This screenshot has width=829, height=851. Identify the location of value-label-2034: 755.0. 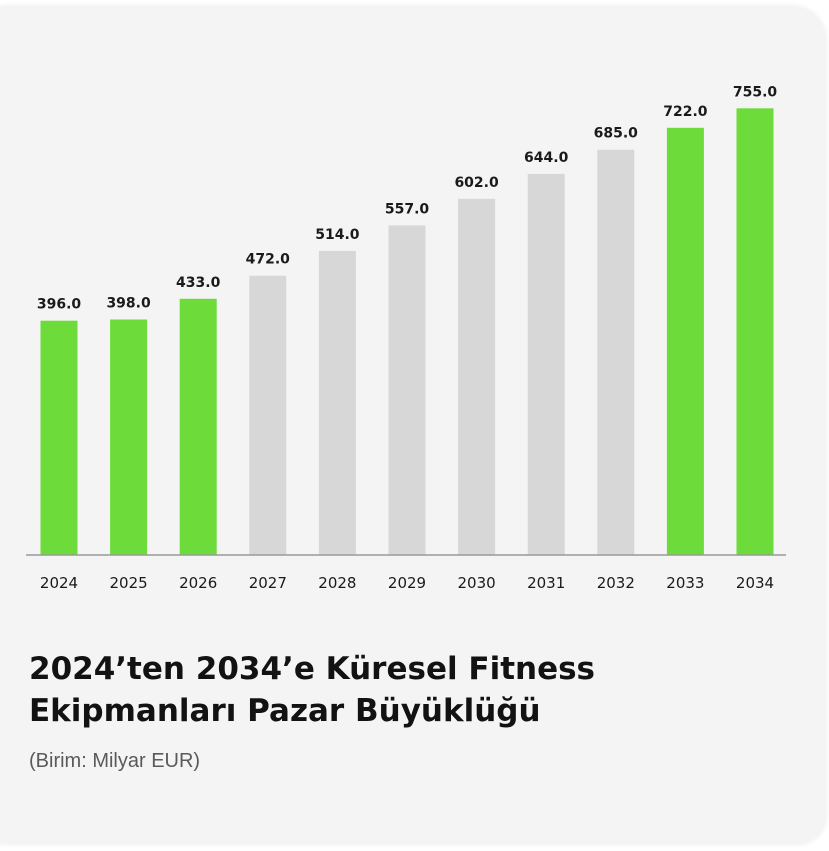
(755, 92).